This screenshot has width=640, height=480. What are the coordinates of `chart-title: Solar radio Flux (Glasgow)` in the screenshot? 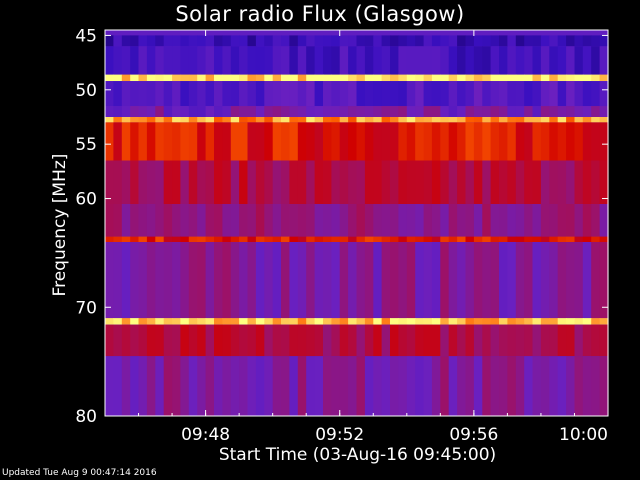 It's located at (320, 14).